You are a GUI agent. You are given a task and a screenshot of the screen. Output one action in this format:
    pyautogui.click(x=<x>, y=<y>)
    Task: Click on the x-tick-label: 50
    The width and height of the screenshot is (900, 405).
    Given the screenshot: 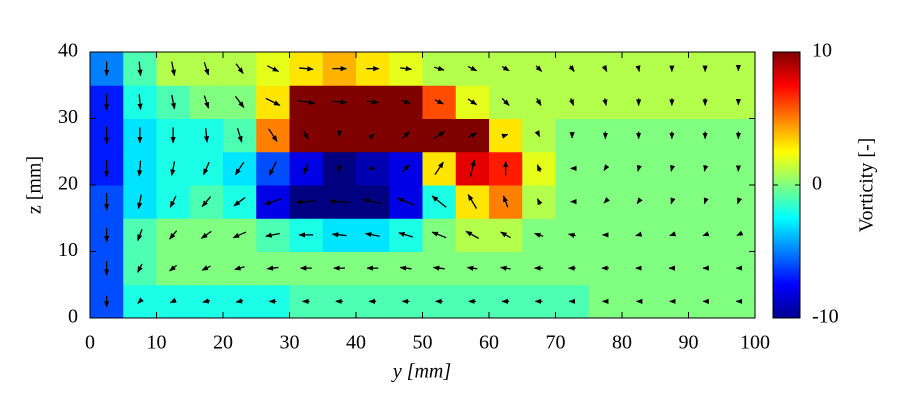 What is the action you would take?
    pyautogui.click(x=423, y=343)
    